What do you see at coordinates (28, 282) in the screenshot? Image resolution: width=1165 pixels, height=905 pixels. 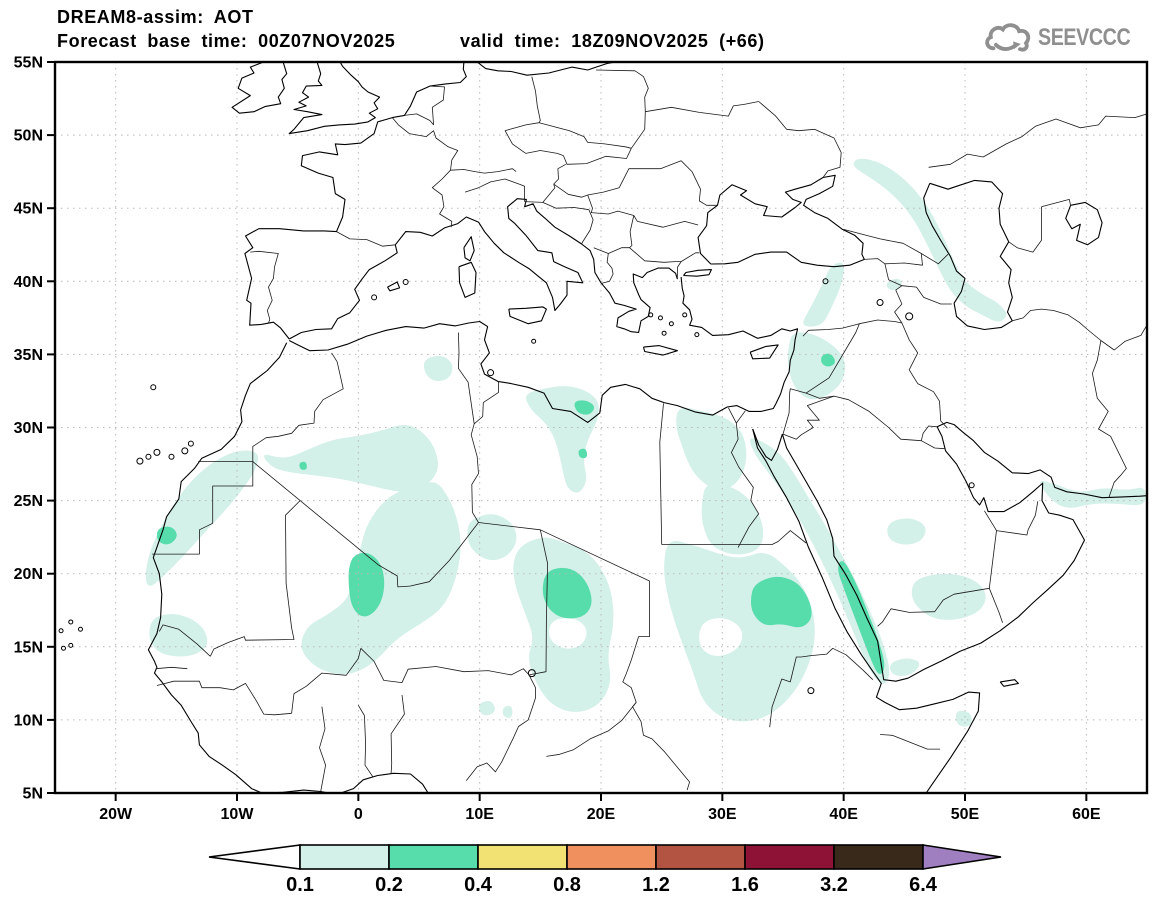 I see `y-axis-label: 40N` at bounding box center [28, 282].